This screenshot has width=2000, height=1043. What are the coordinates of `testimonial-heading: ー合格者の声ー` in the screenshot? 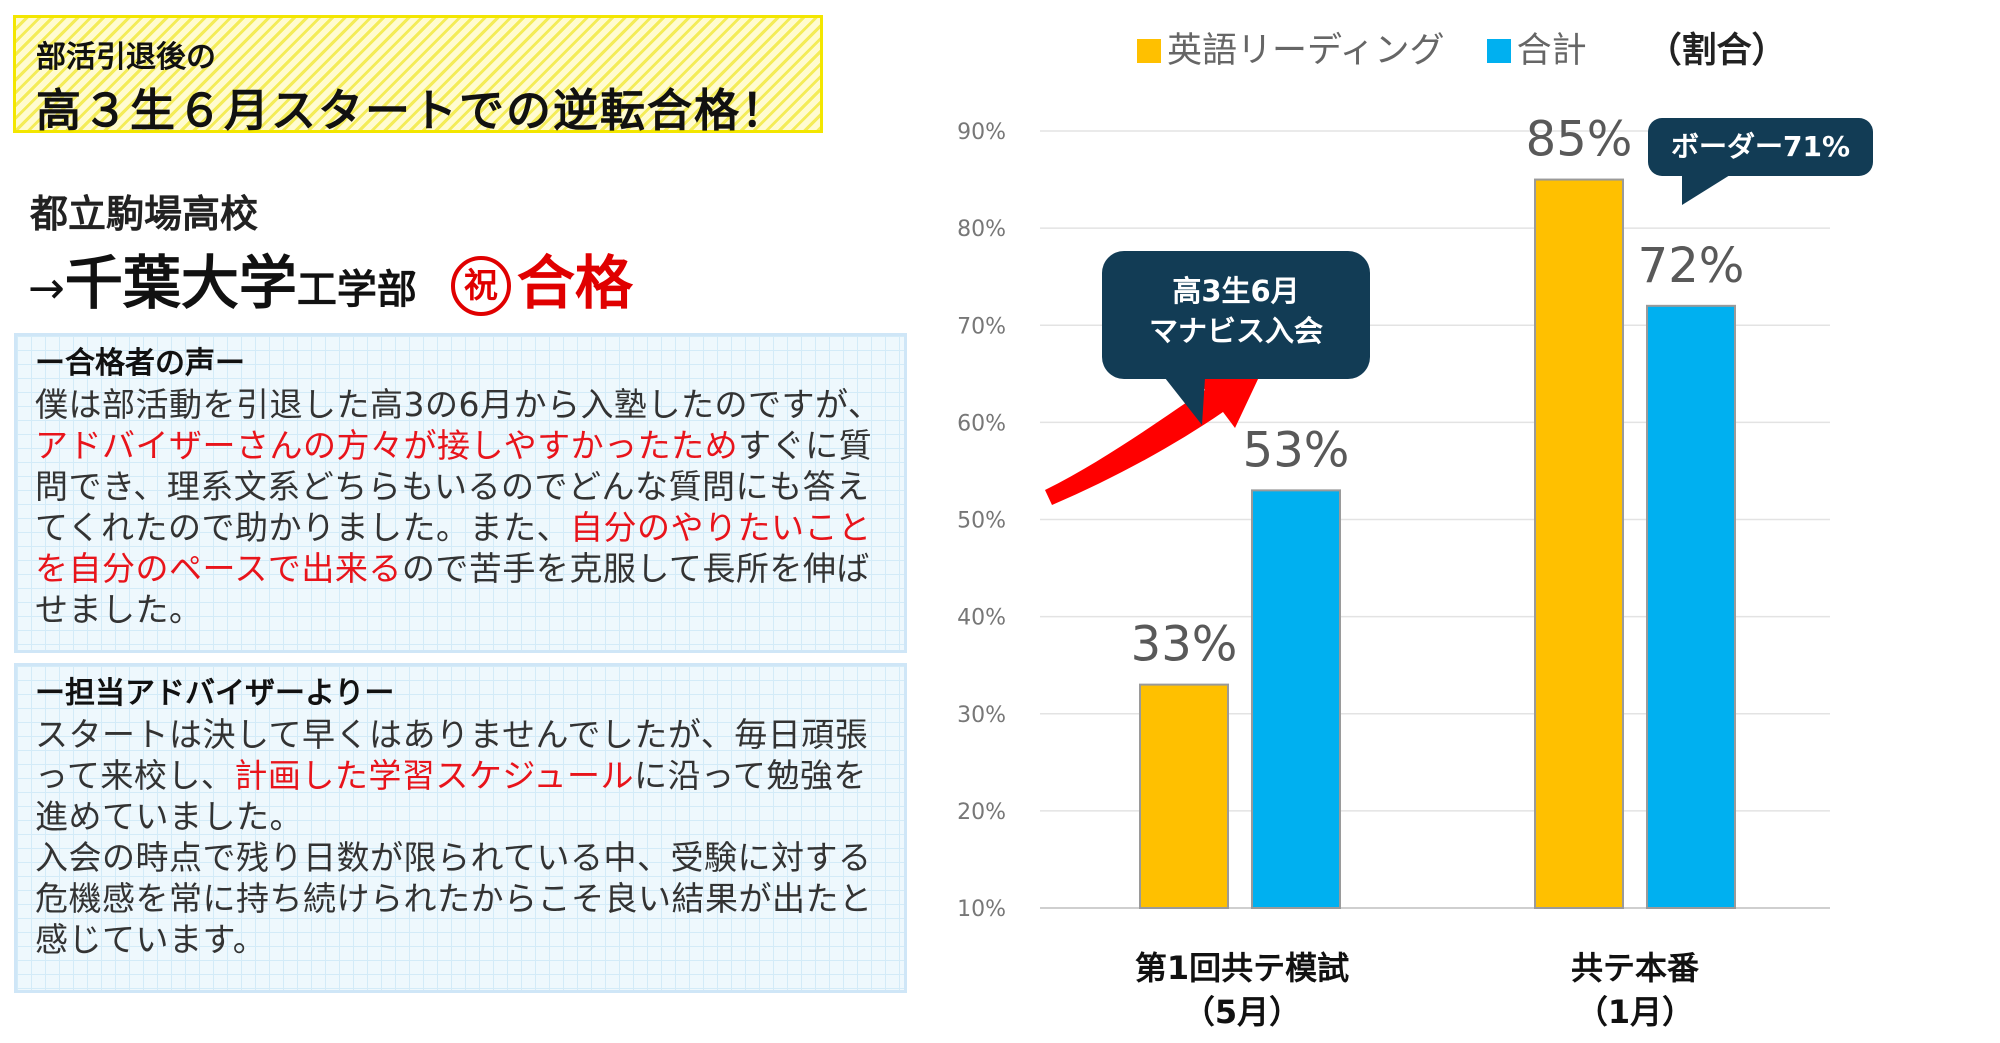 It's located at (140, 363).